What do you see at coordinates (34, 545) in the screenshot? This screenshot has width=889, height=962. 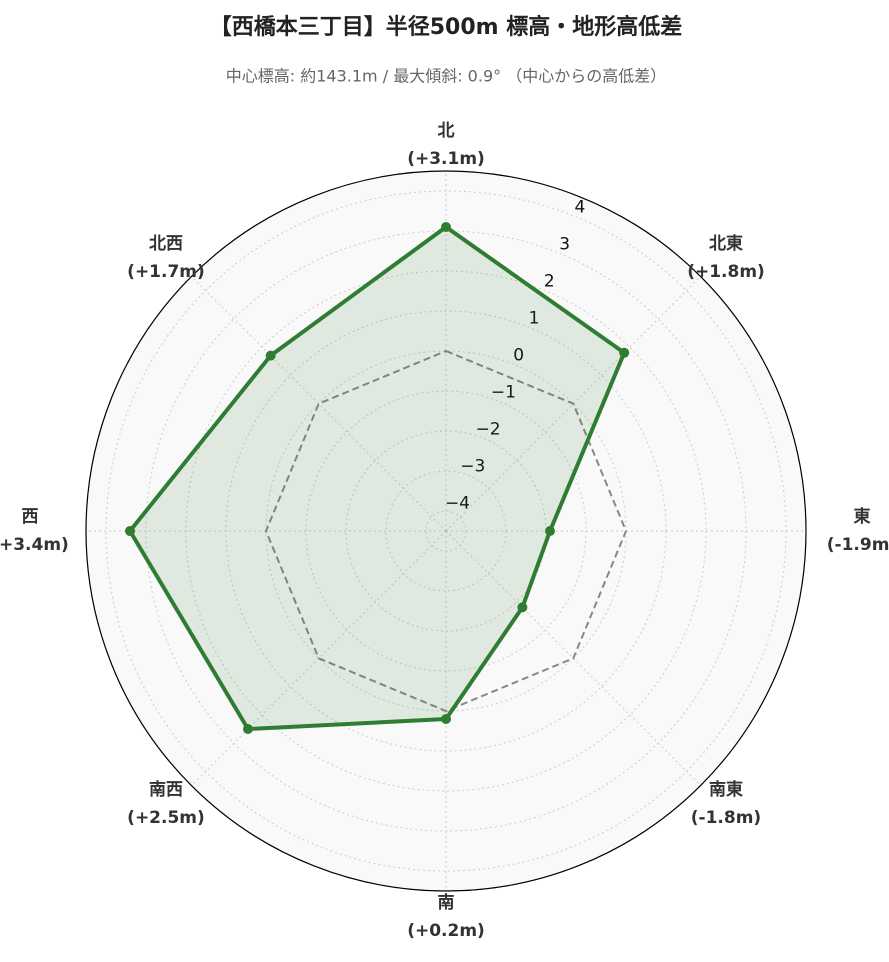 I see `category-value-label: (+3.4m)` at bounding box center [34, 545].